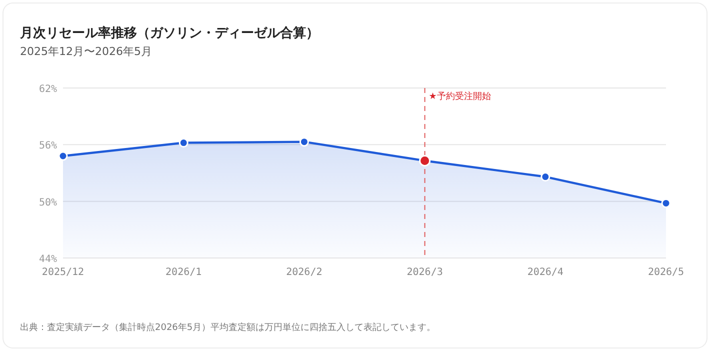 The height and width of the screenshot is (351, 710). I want to click on x-tick-label: 2025/12, so click(63, 272).